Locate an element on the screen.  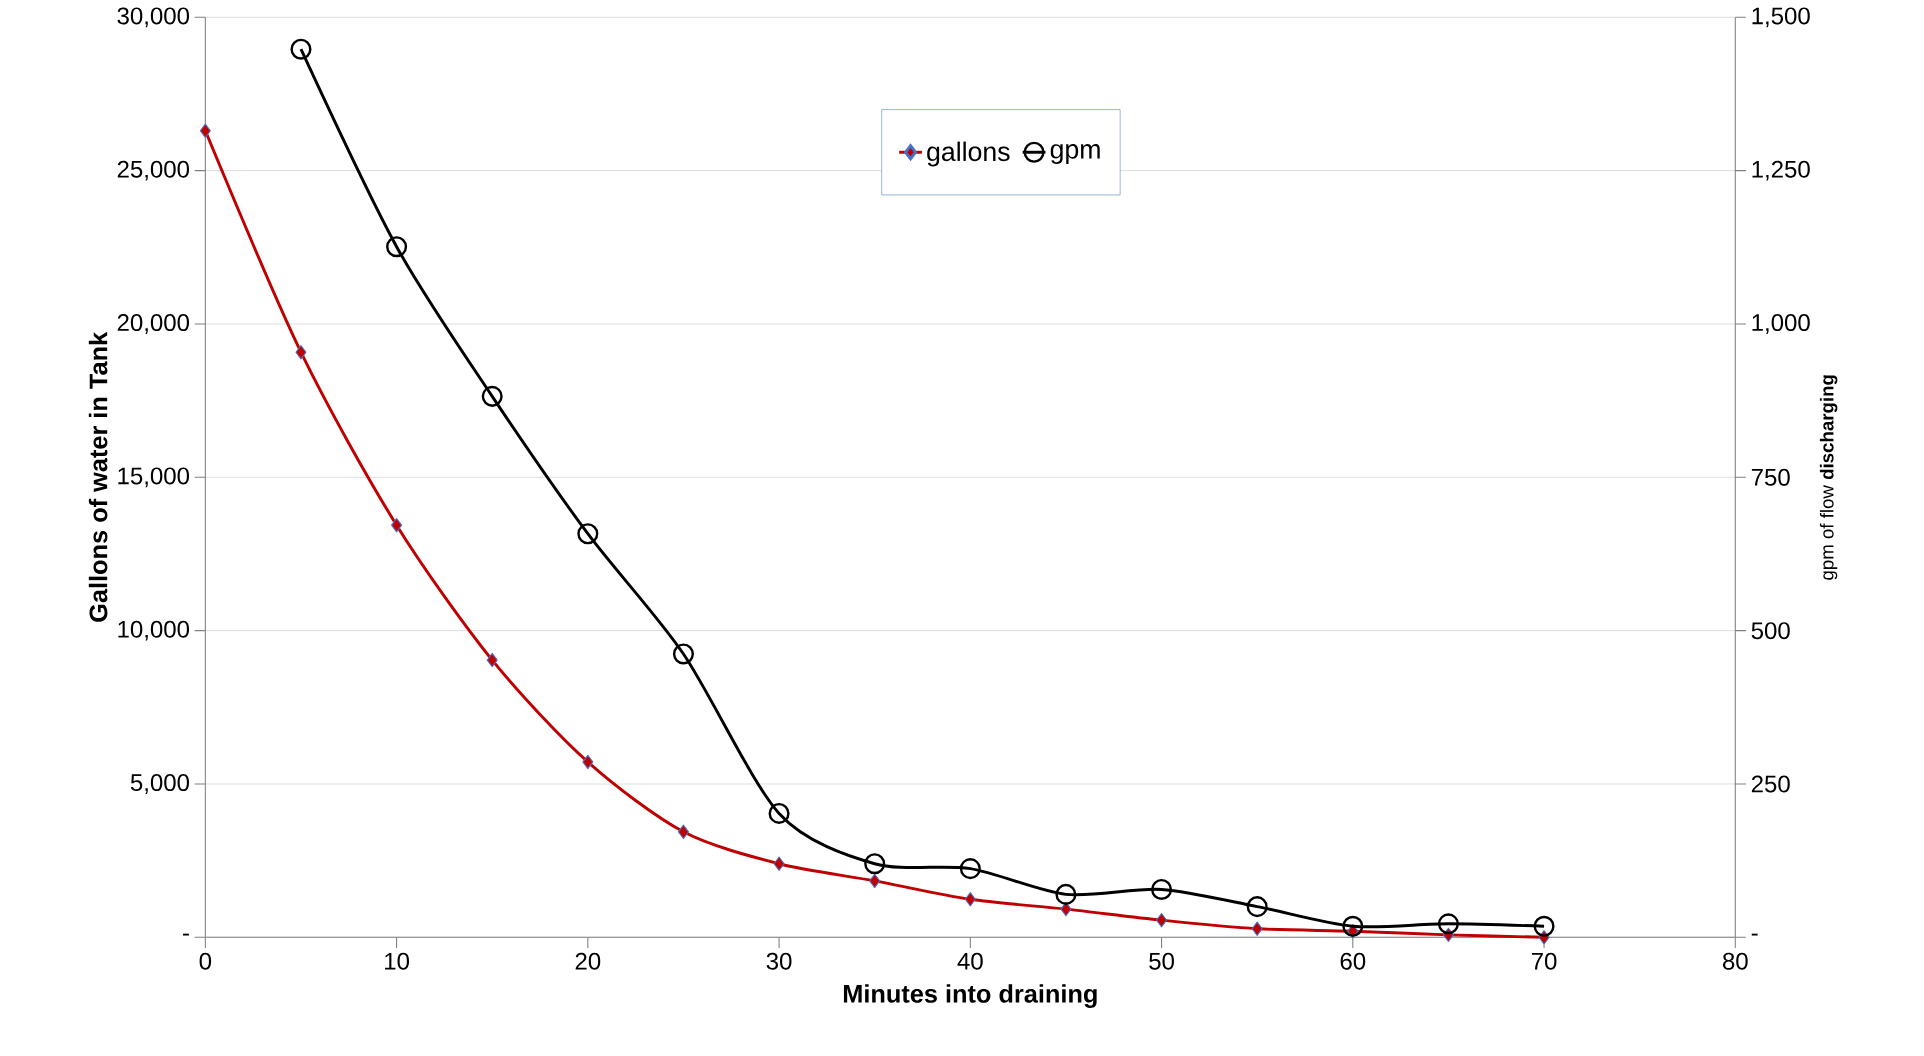
y-tick-label: 25,000 is located at coordinates (153, 170).